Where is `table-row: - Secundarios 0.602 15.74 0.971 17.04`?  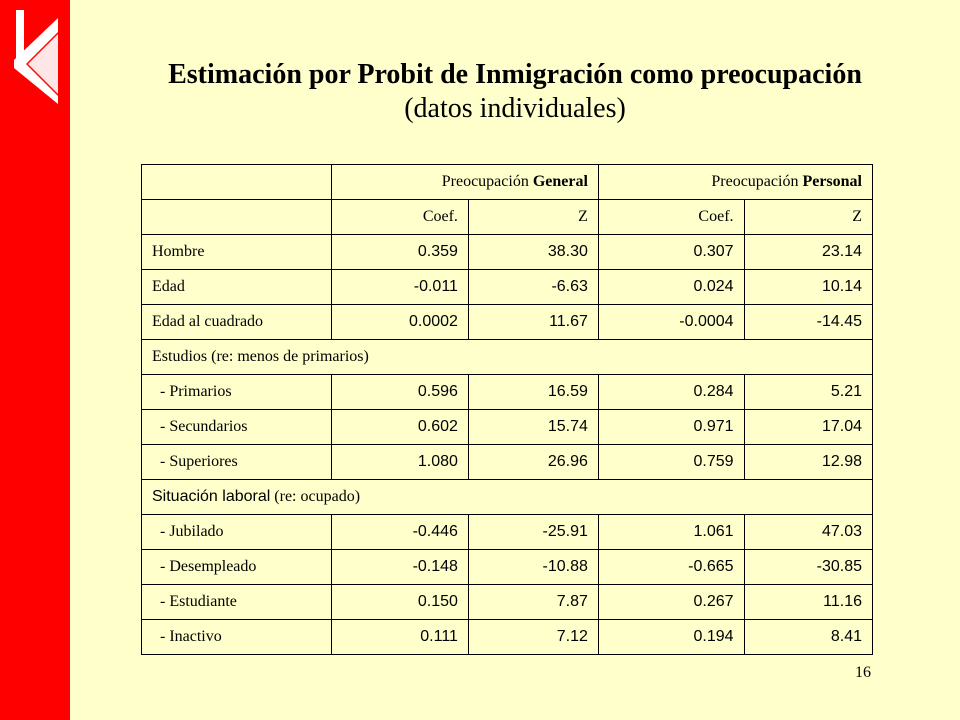 table-row: - Secundarios 0.602 15.74 0.971 17.04 is located at coordinates (507, 427).